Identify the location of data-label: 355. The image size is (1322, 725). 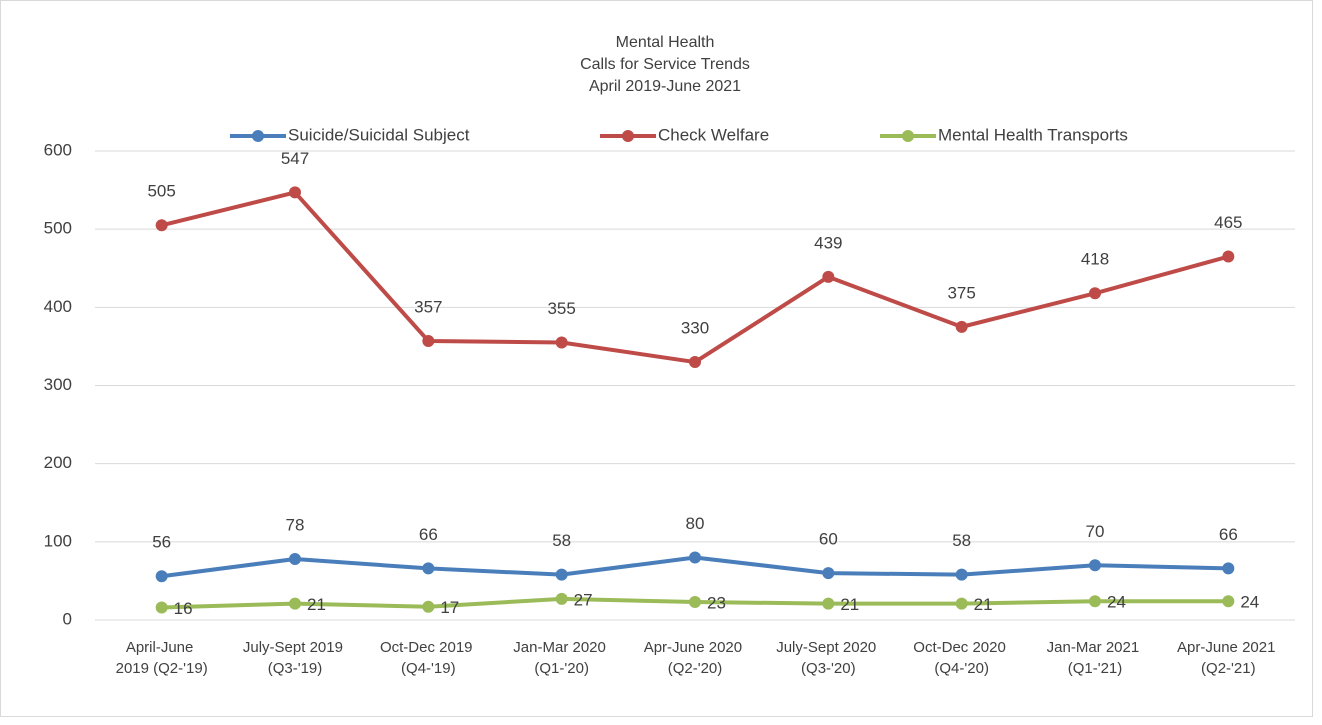
(561, 308).